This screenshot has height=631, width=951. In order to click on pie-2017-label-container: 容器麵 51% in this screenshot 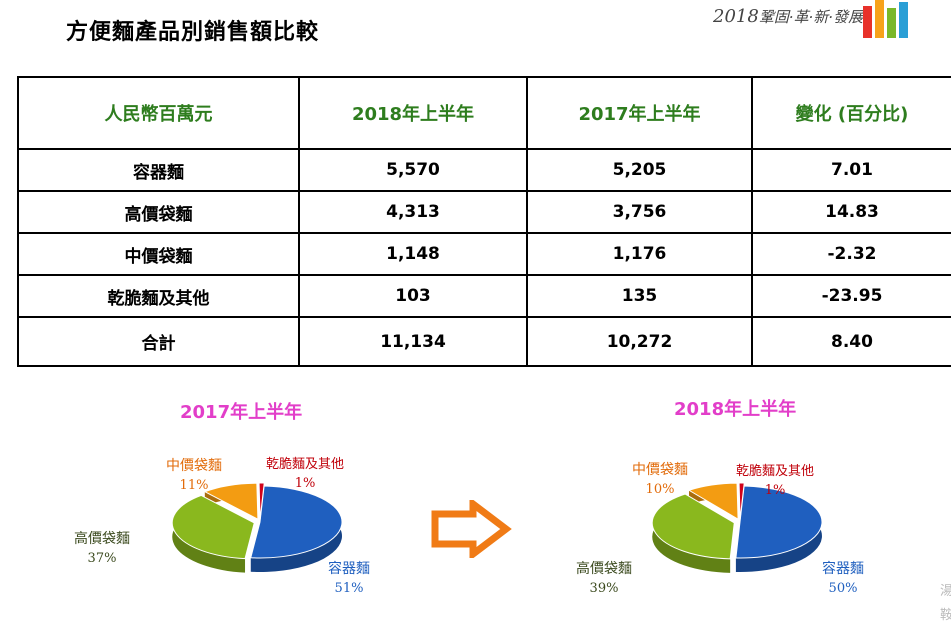, I will do `click(349, 578)`.